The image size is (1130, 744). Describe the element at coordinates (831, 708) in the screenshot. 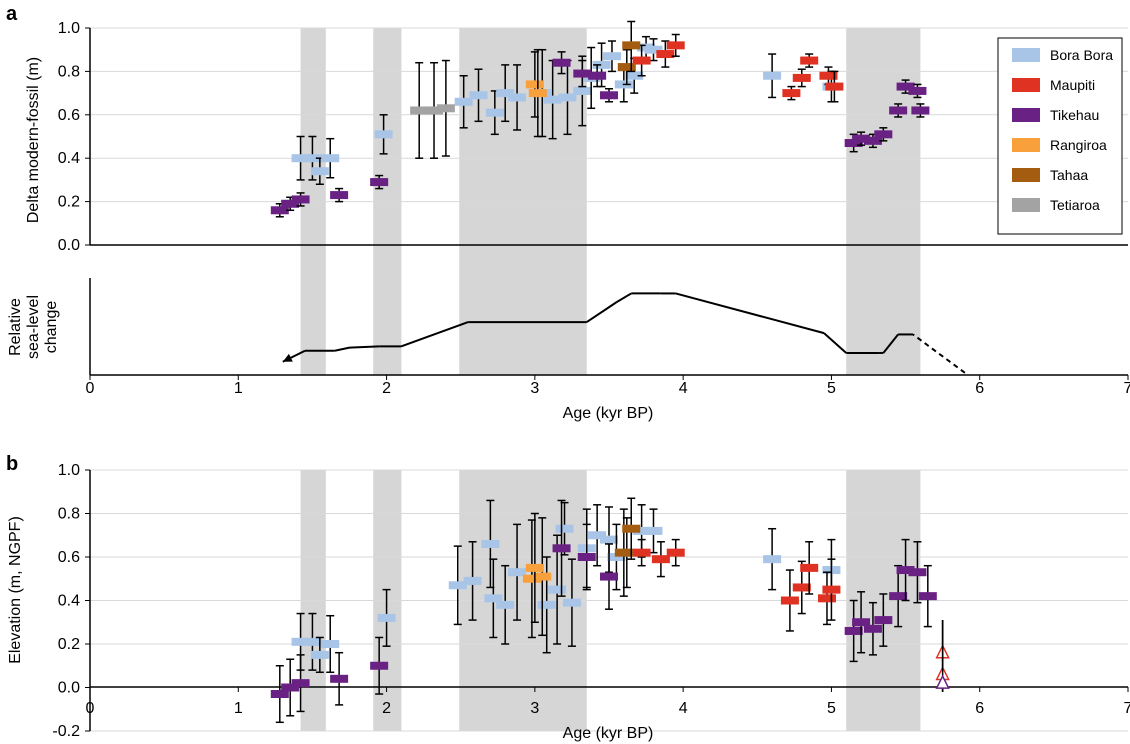

I see `xtick-label-b: 5` at that location.